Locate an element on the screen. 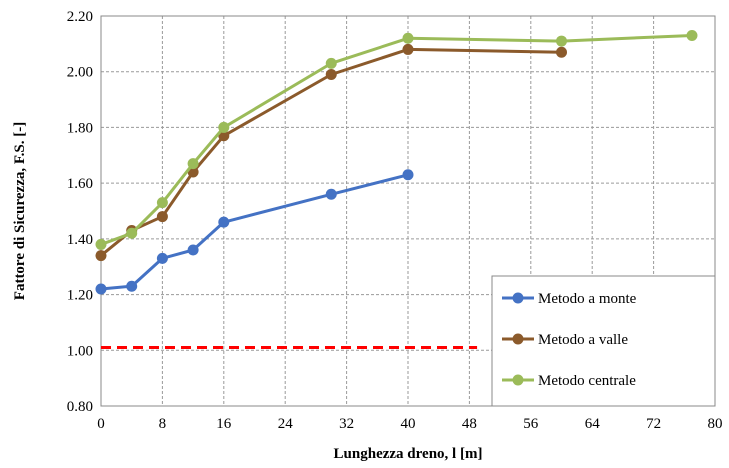 The width and height of the screenshot is (729, 468). y-tick-label: 0.80 is located at coordinates (80, 407).